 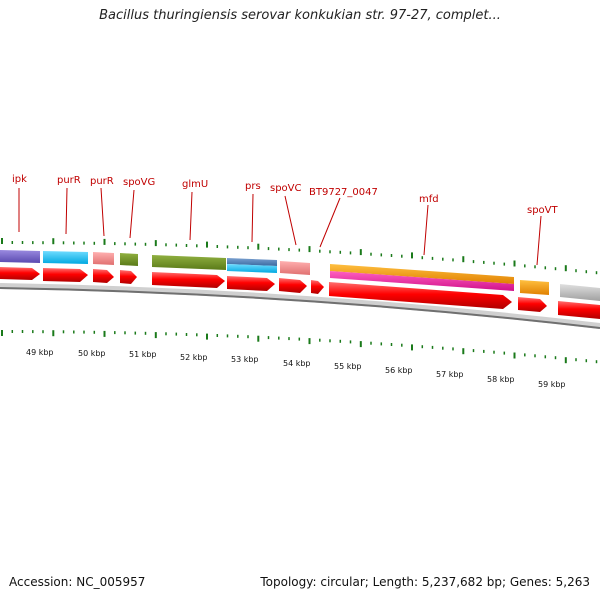 I want to click on genome-backbone, so click(x=300, y=306).